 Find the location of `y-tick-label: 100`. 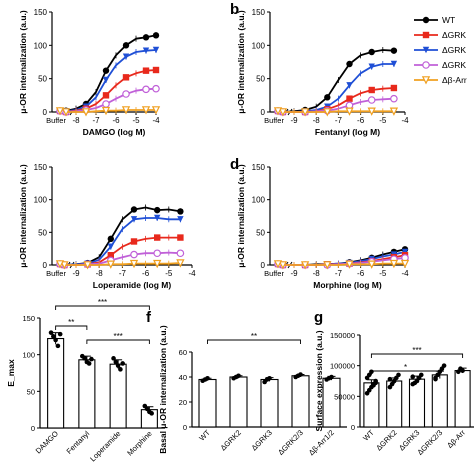

y-tick-label: 100 is located at coordinates (259, 45).